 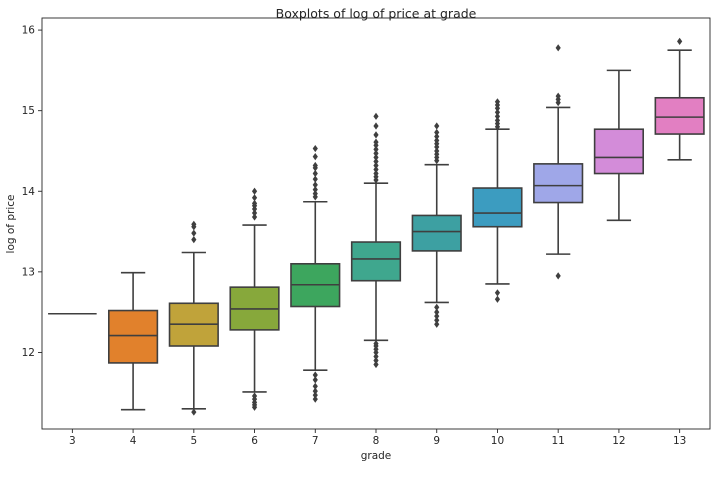 I want to click on x-tick-label: 13, so click(x=679, y=441).